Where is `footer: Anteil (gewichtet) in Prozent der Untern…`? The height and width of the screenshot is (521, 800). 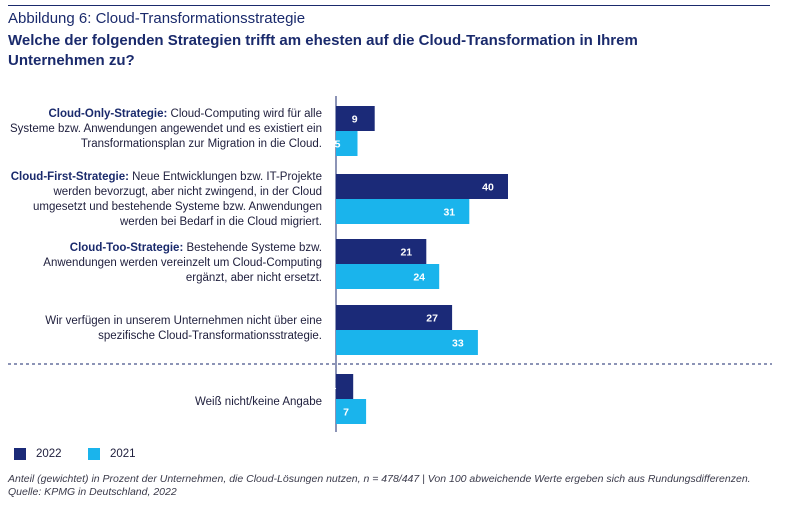
footer: Anteil (gewichtet) in Prozent der Untern… is located at coordinates (393, 486).